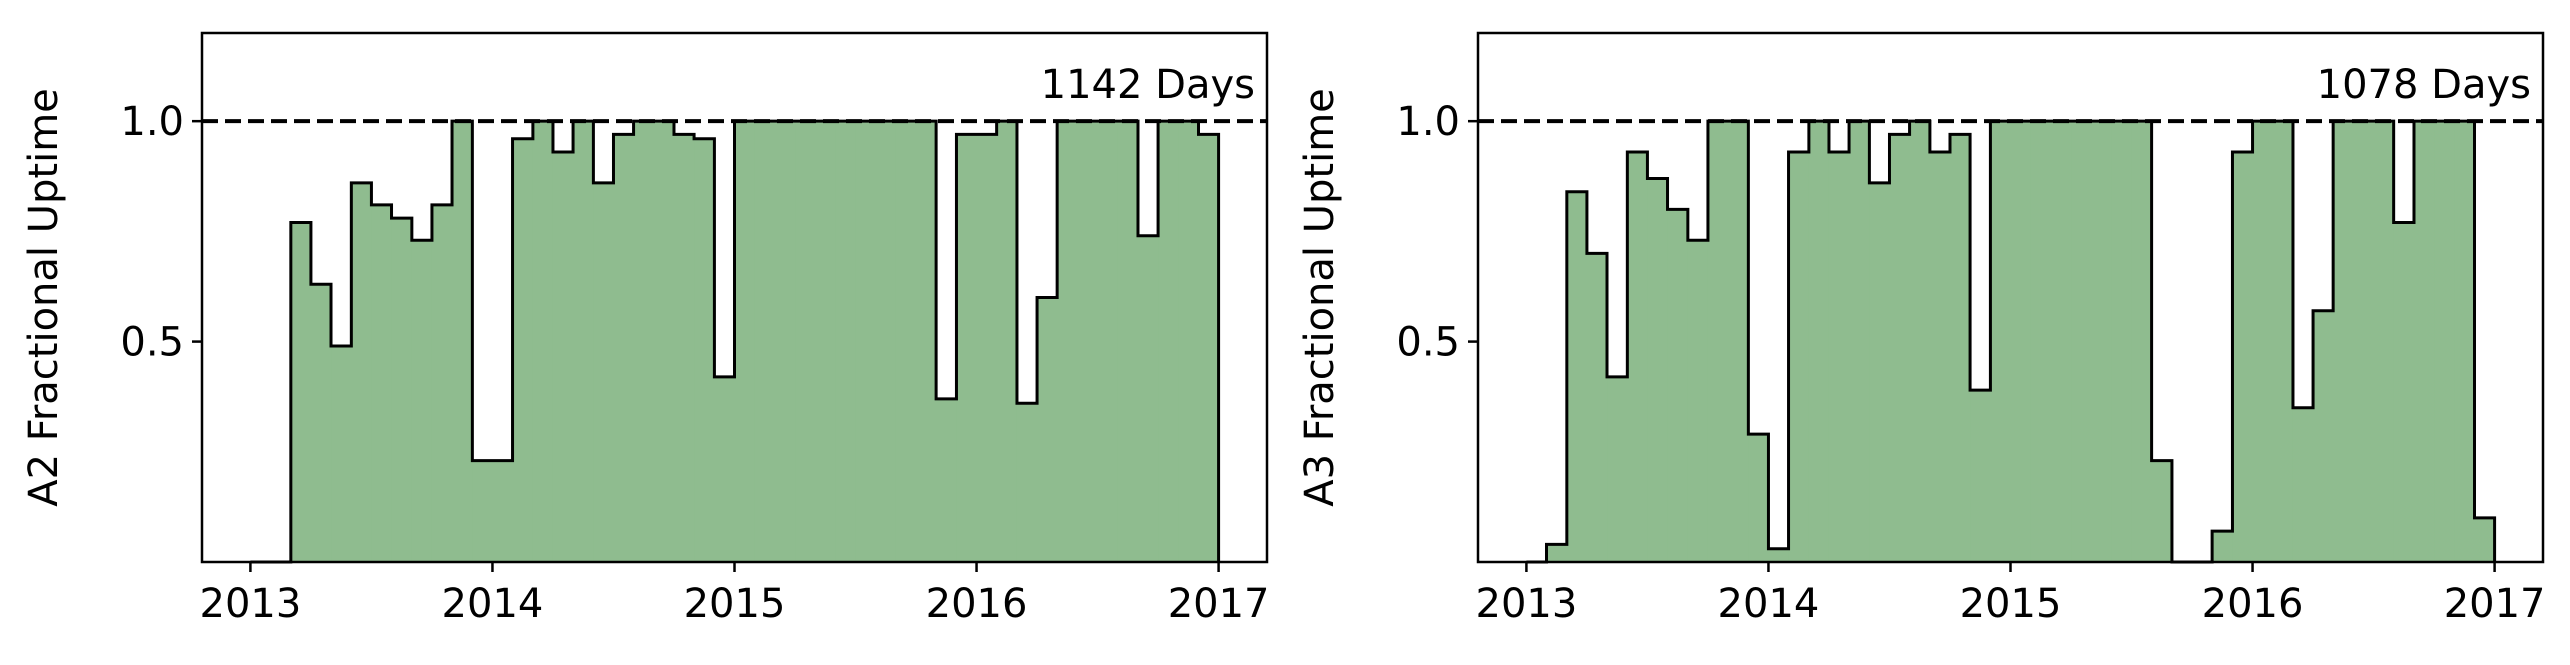 The image size is (2570, 665). I want to click on y-tick-label: 0.5, so click(152, 343).